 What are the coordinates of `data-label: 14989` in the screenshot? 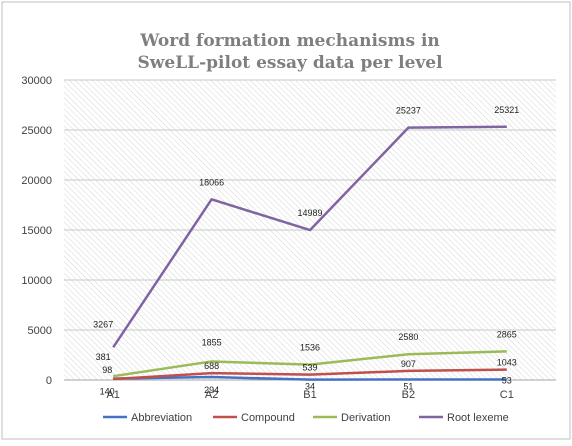 It's located at (309, 213).